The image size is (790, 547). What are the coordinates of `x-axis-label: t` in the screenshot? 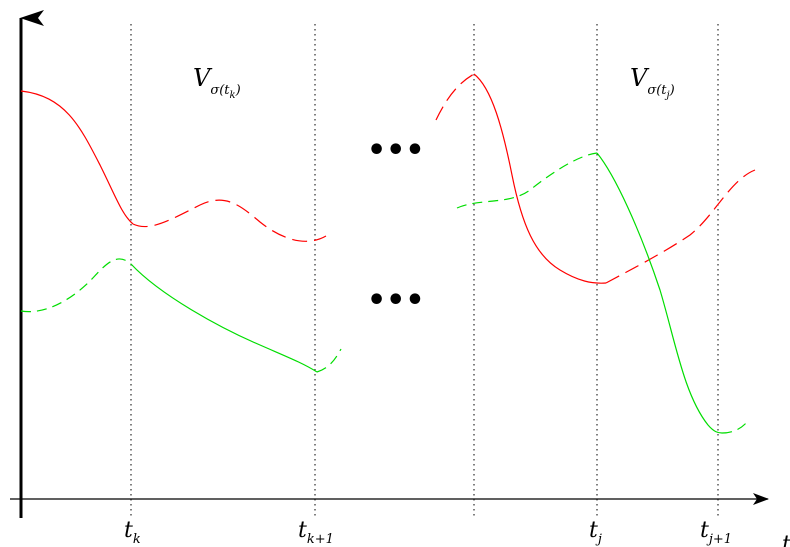 It's located at (786, 539).